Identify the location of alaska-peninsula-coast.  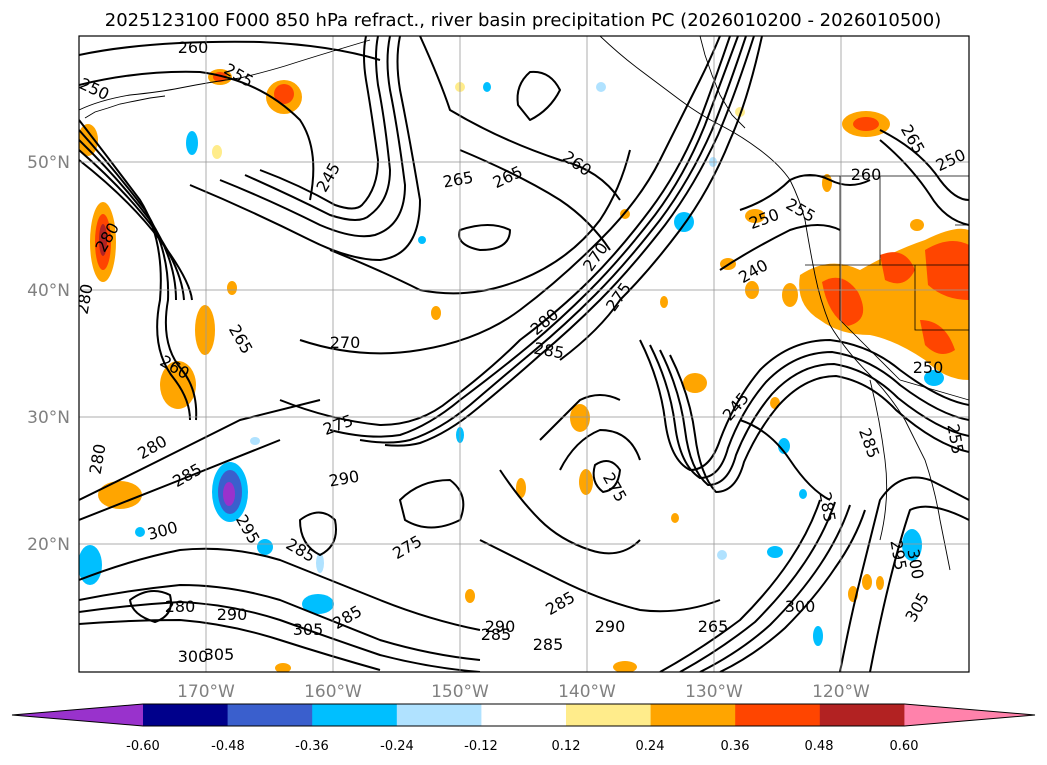
(225, 75).